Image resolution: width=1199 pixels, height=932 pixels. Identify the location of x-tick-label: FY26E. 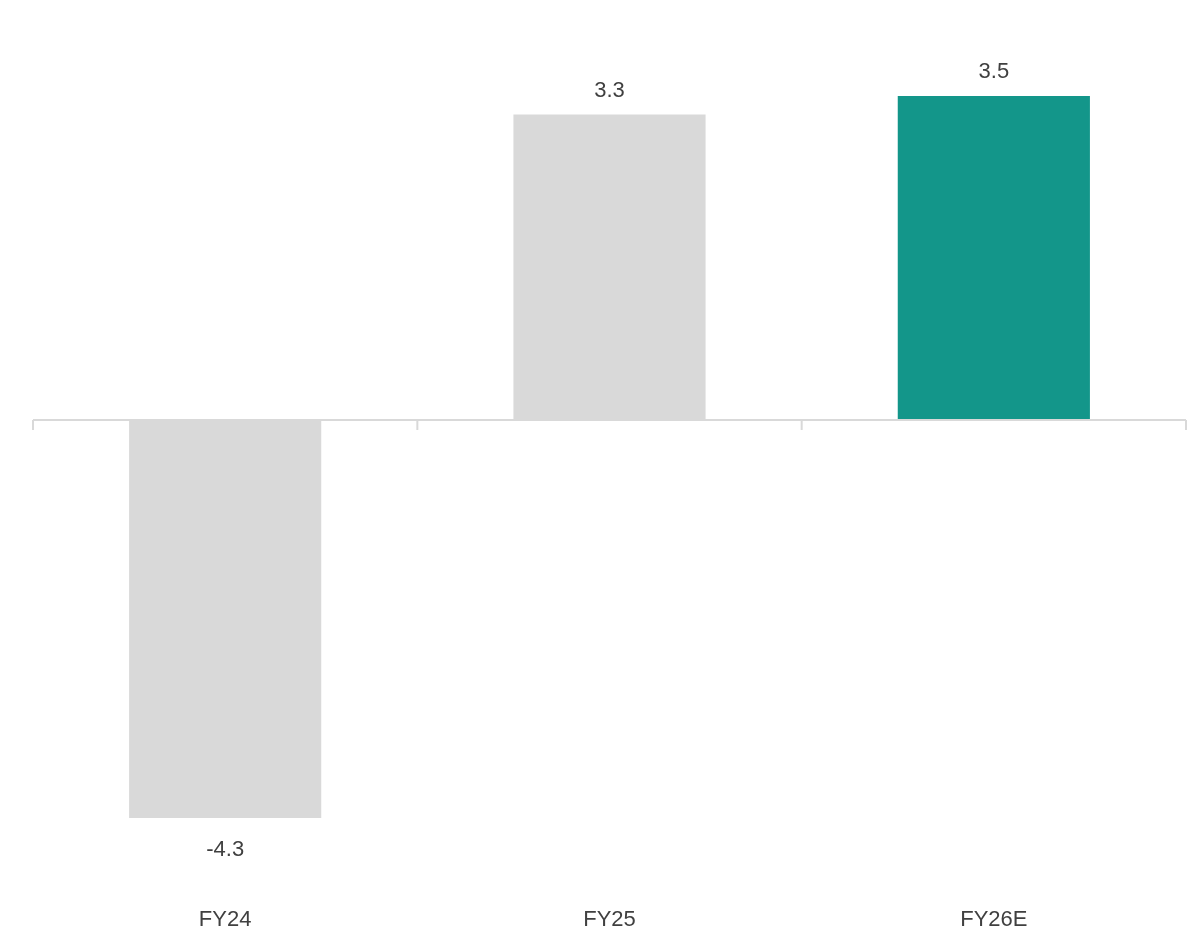
(994, 918).